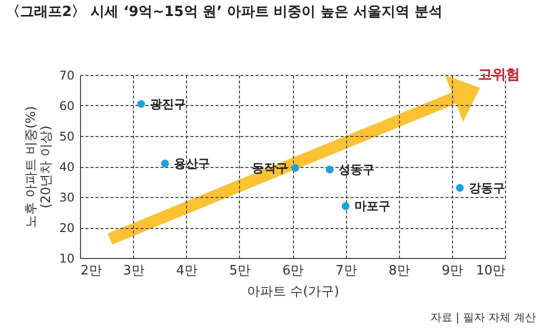  Describe the element at coordinates (346, 271) in the screenshot. I see `x-tick-label: 7만` at that location.